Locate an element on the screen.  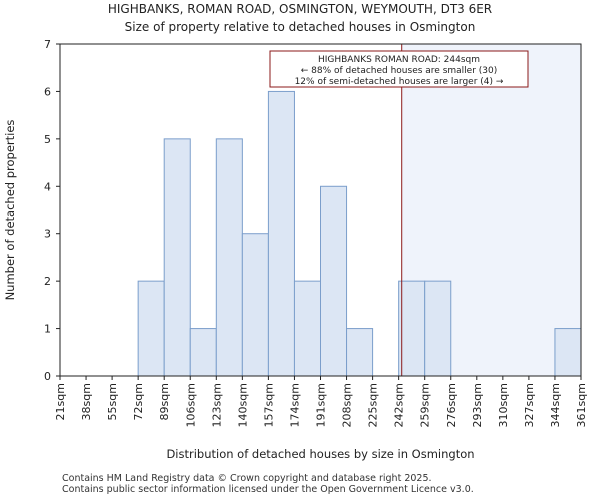
bar-174sqm is located at coordinates (307, 328).